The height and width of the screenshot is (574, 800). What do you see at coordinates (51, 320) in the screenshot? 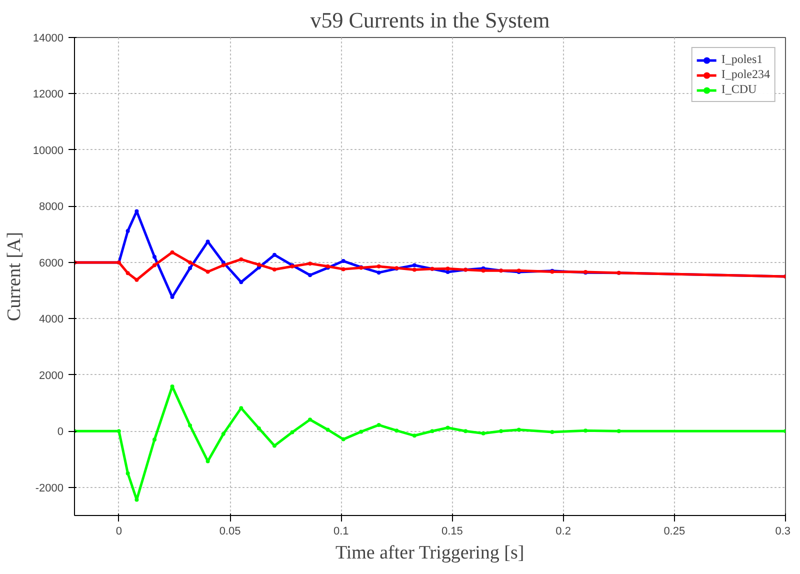
I see `y-tick-label: 4000` at bounding box center [51, 320].